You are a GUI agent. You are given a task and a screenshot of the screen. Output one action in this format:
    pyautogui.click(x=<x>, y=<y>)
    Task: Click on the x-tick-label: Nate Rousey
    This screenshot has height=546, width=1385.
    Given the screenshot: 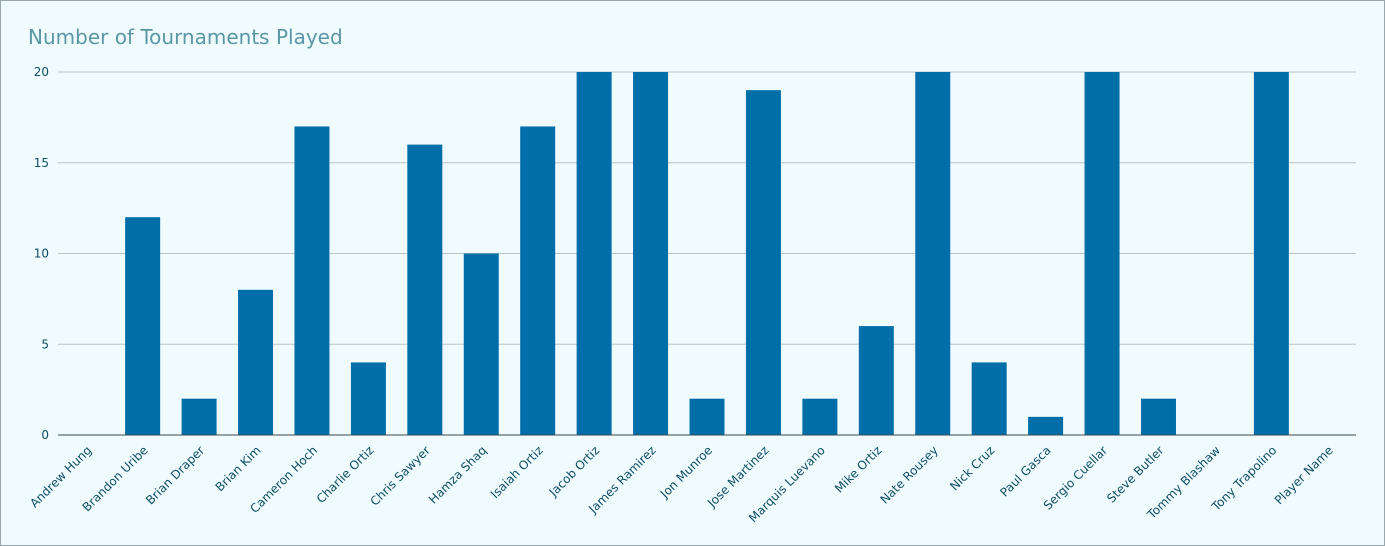 What is the action you would take?
    pyautogui.click(x=908, y=474)
    